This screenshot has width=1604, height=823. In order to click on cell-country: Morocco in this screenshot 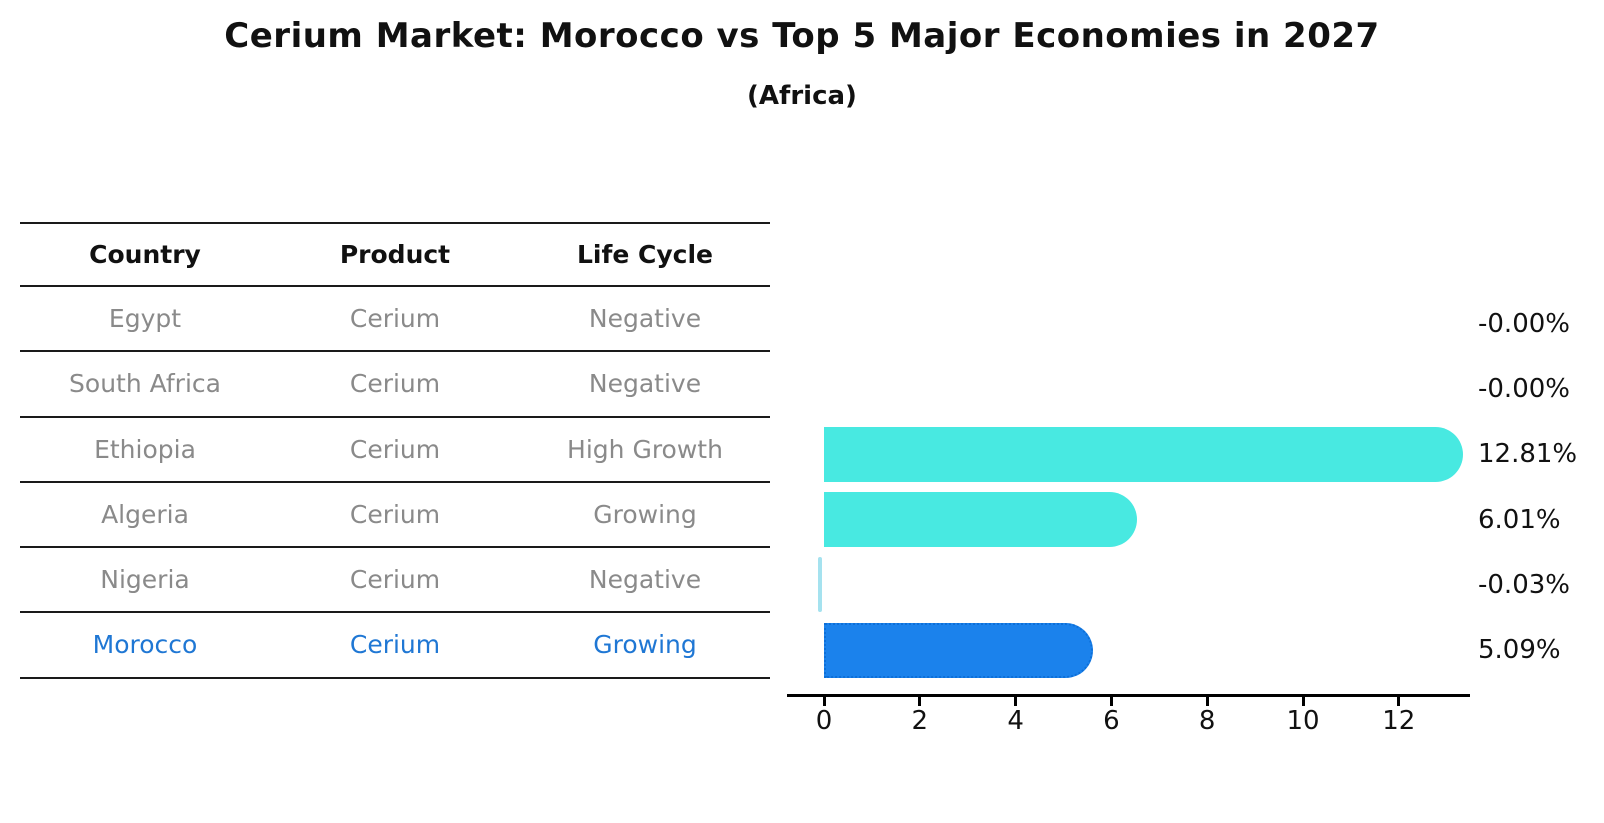, I will do `click(145, 645)`.